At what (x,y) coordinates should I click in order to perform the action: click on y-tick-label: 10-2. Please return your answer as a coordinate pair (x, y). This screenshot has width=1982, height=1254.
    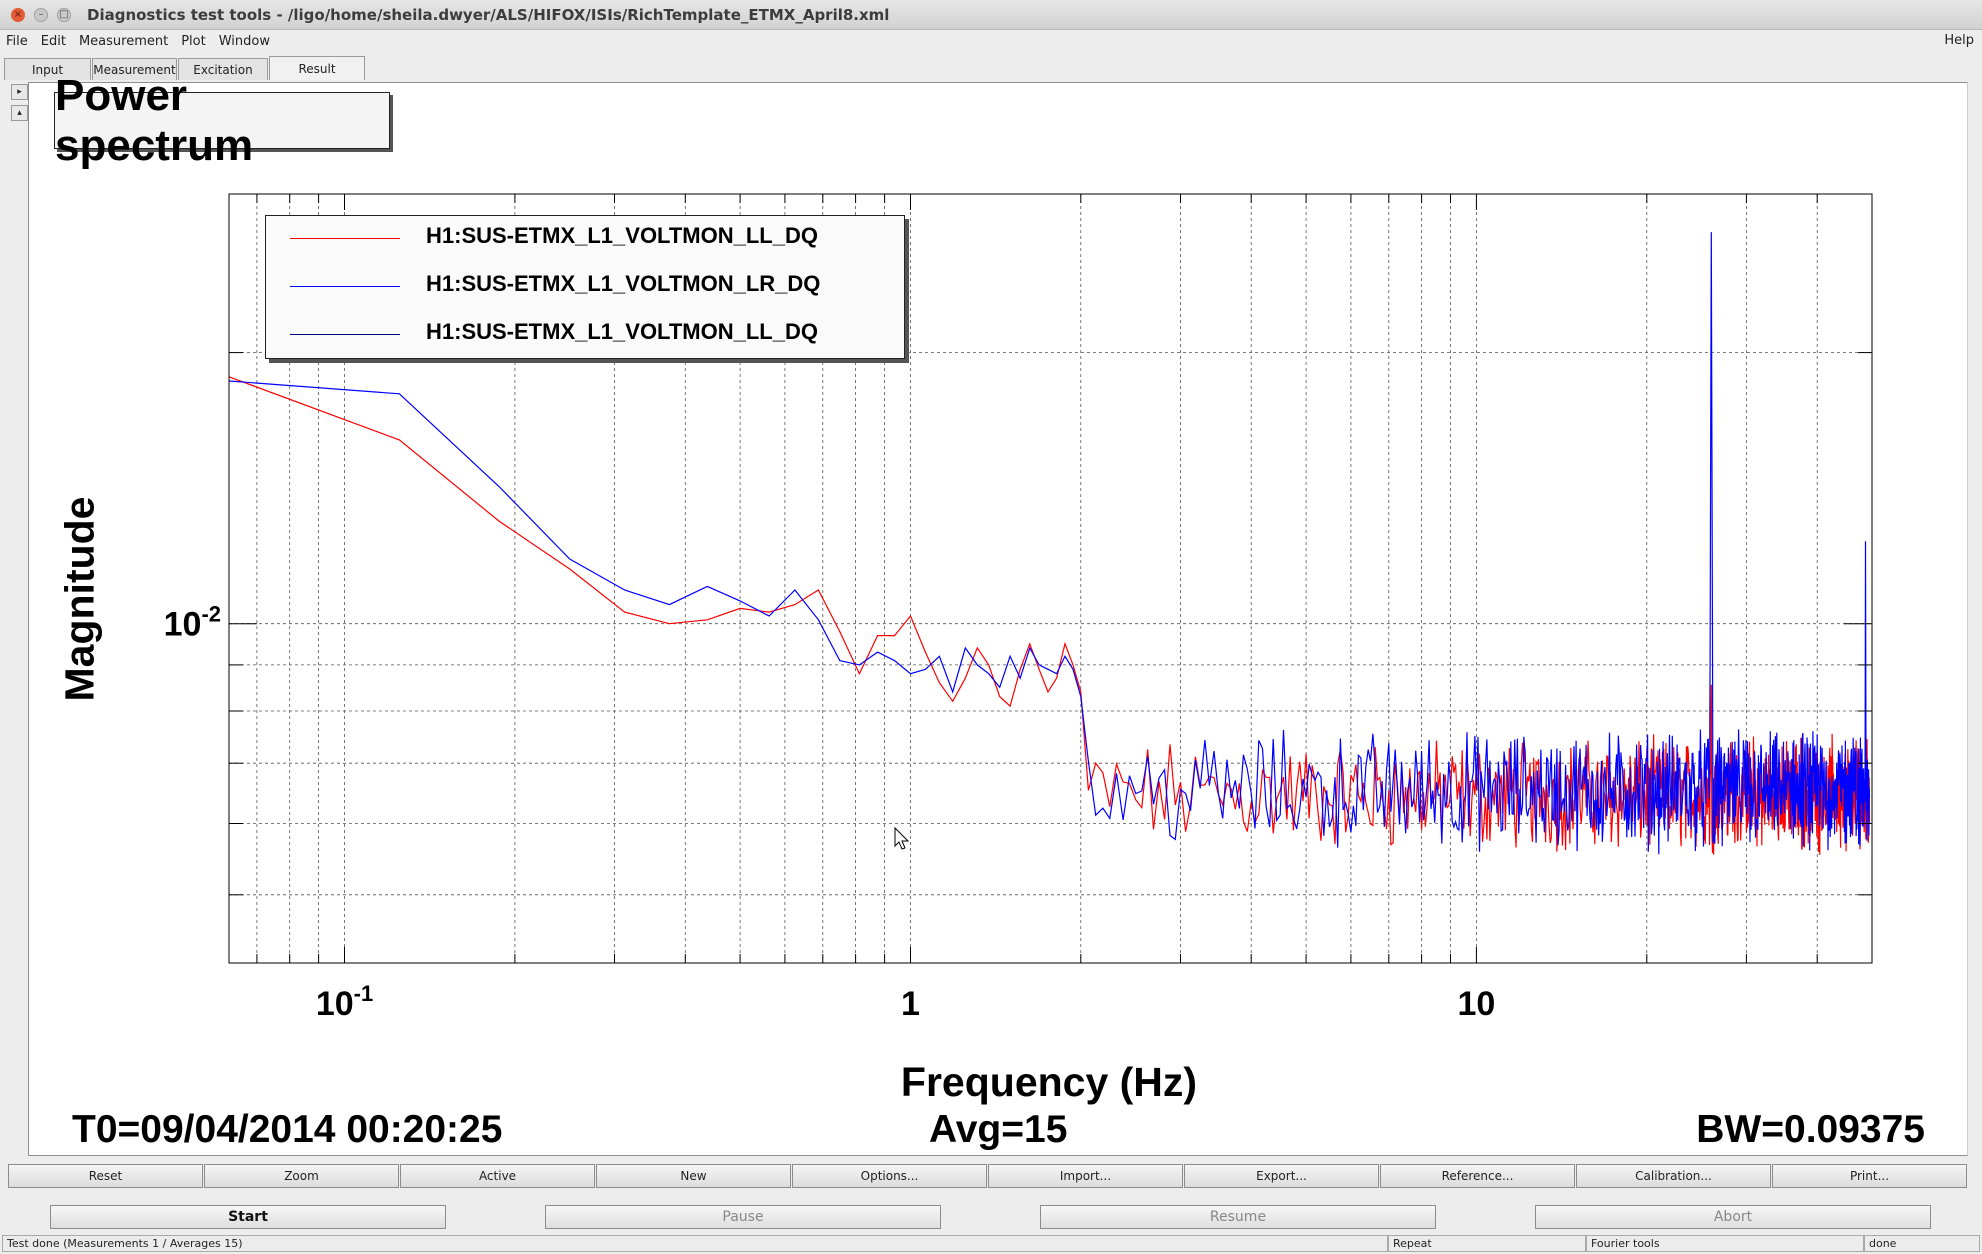
    Looking at the image, I should click on (192, 623).